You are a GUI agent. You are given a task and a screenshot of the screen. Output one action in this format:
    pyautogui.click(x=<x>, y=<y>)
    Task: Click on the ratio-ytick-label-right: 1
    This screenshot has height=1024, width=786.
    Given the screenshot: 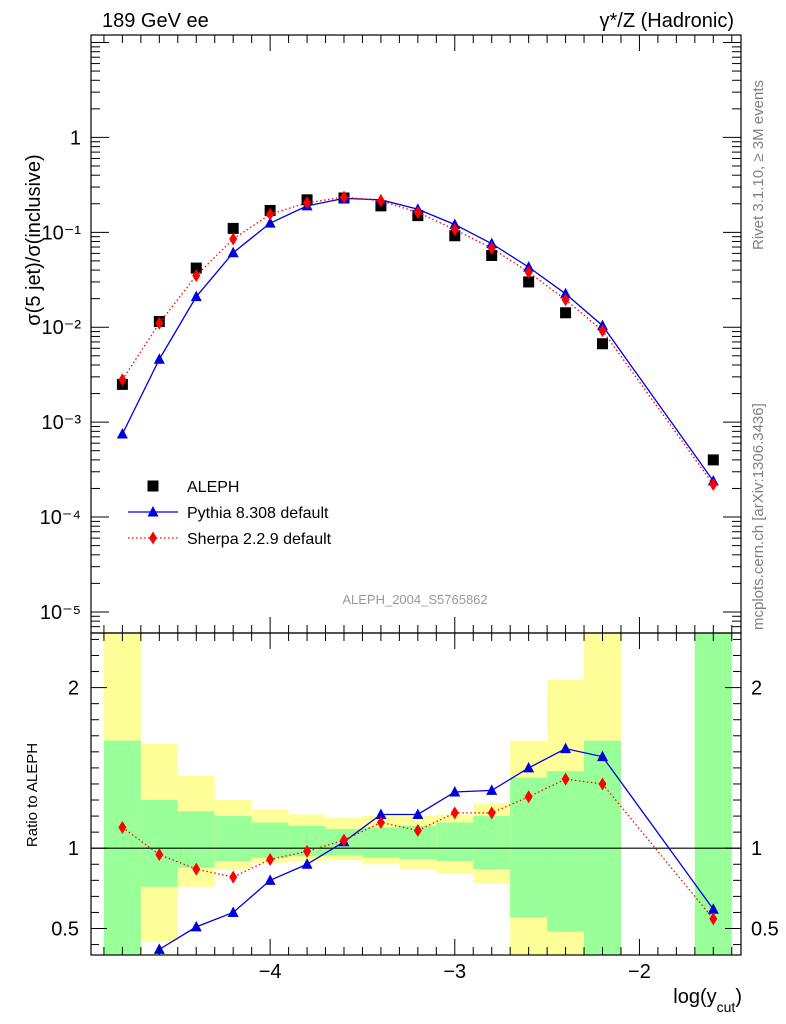 What is the action you would take?
    pyautogui.click(x=756, y=849)
    